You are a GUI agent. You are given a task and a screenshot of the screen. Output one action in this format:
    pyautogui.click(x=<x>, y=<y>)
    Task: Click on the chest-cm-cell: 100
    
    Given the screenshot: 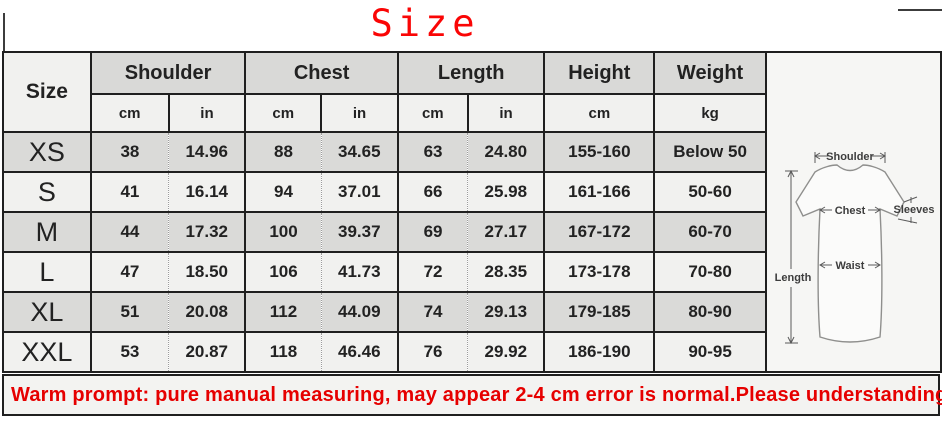 What is the action you would take?
    pyautogui.click(x=283, y=232)
    